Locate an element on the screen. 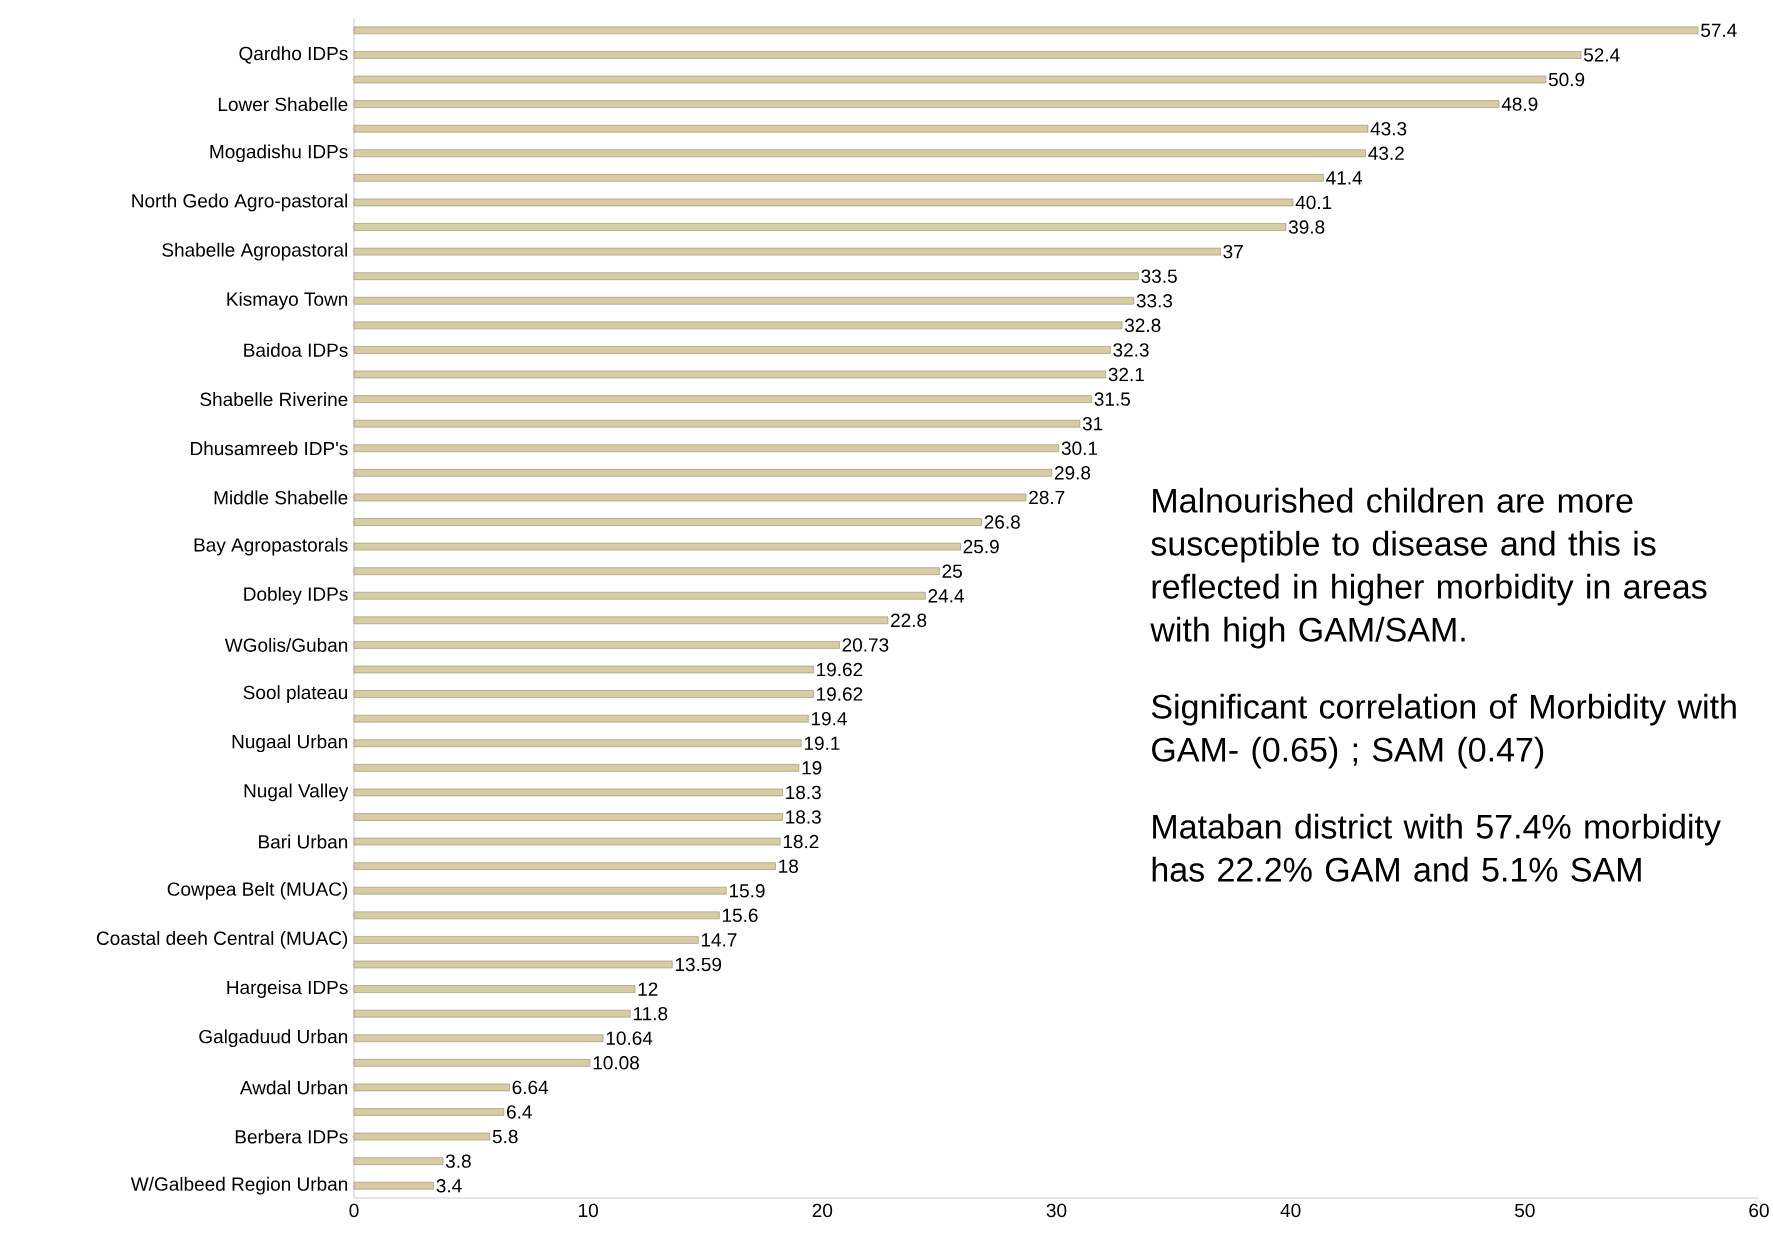  y-tick-label: Qardho IDPs is located at coordinates (293, 55).